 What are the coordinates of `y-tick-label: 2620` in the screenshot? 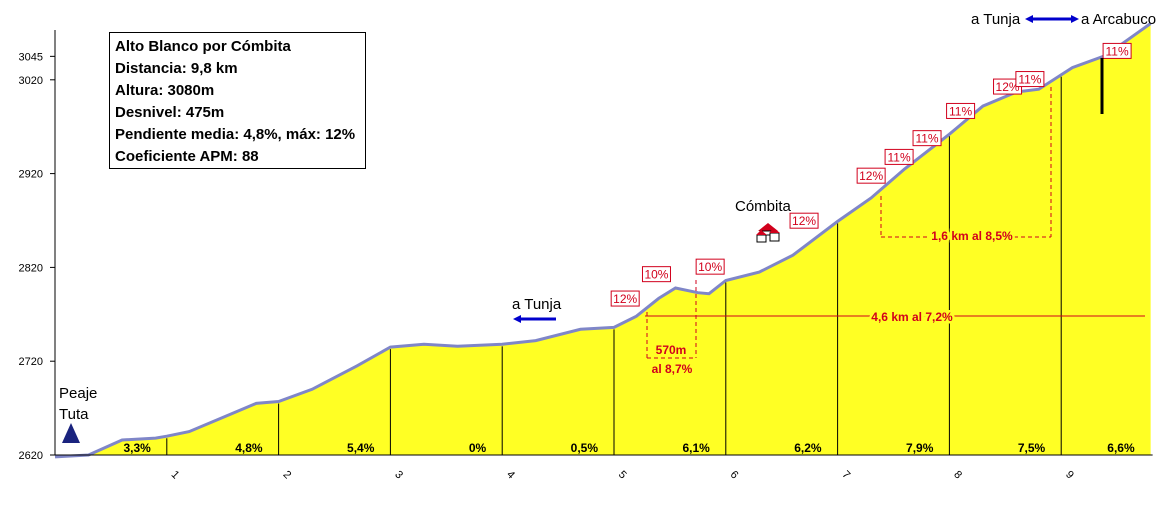 It's located at (31, 456).